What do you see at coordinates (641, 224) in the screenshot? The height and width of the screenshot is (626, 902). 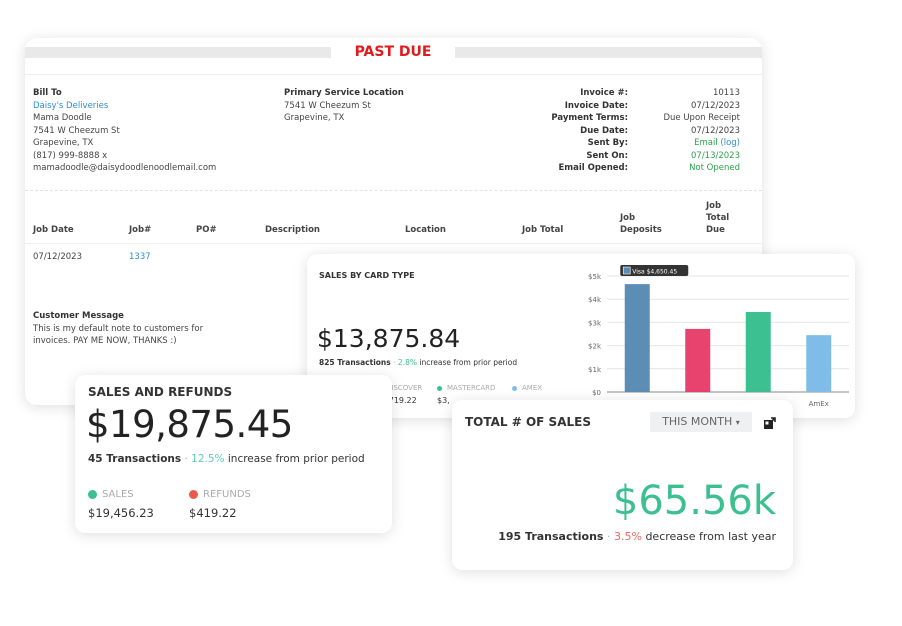 I see `column-header: Job Deposits` at bounding box center [641, 224].